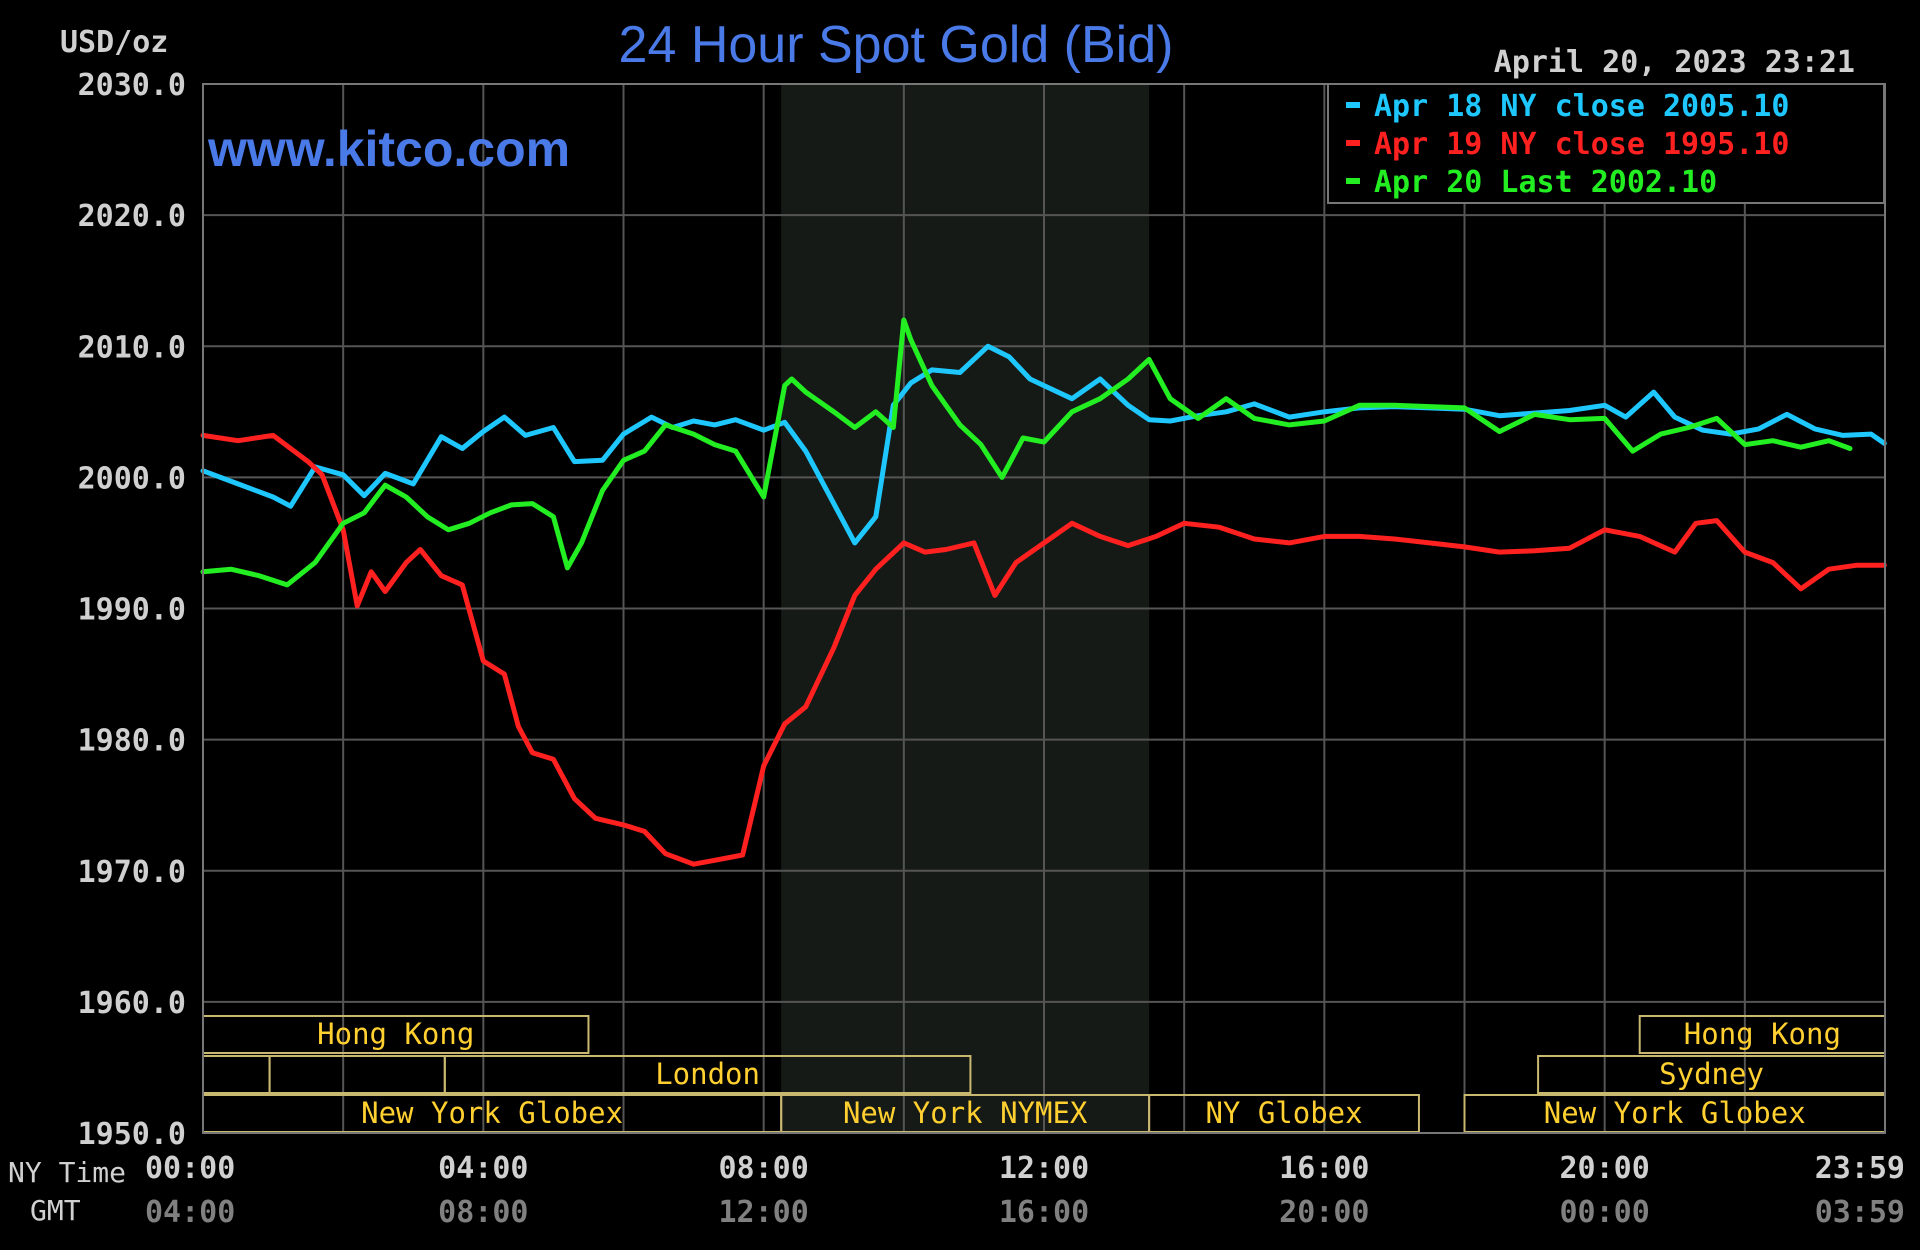 This screenshot has height=1250, width=1920. What do you see at coordinates (1711, 1074) in the screenshot?
I see `session-label: Sydney` at bounding box center [1711, 1074].